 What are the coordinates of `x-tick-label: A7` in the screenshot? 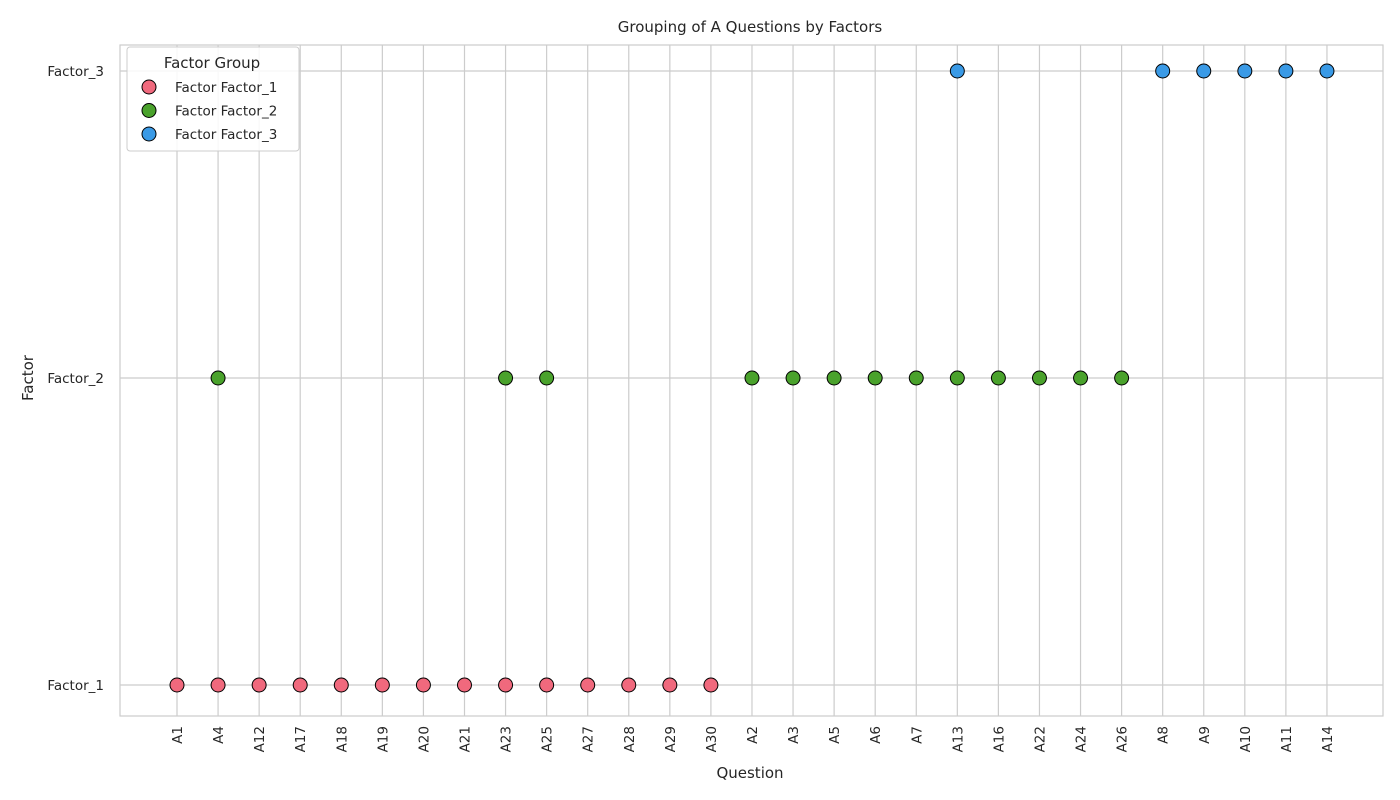 It's located at (917, 735).